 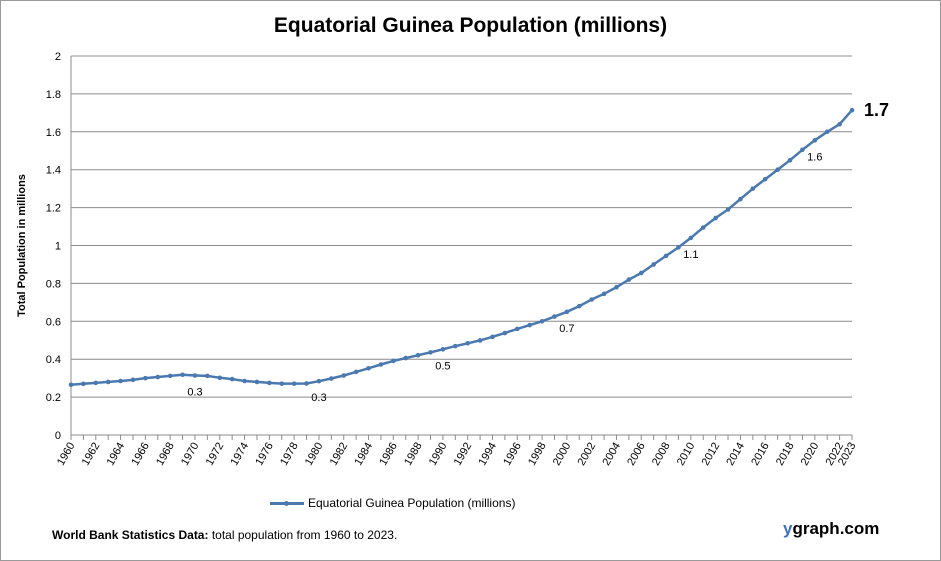 I want to click on brand-rest: graph.com, so click(x=836, y=528).